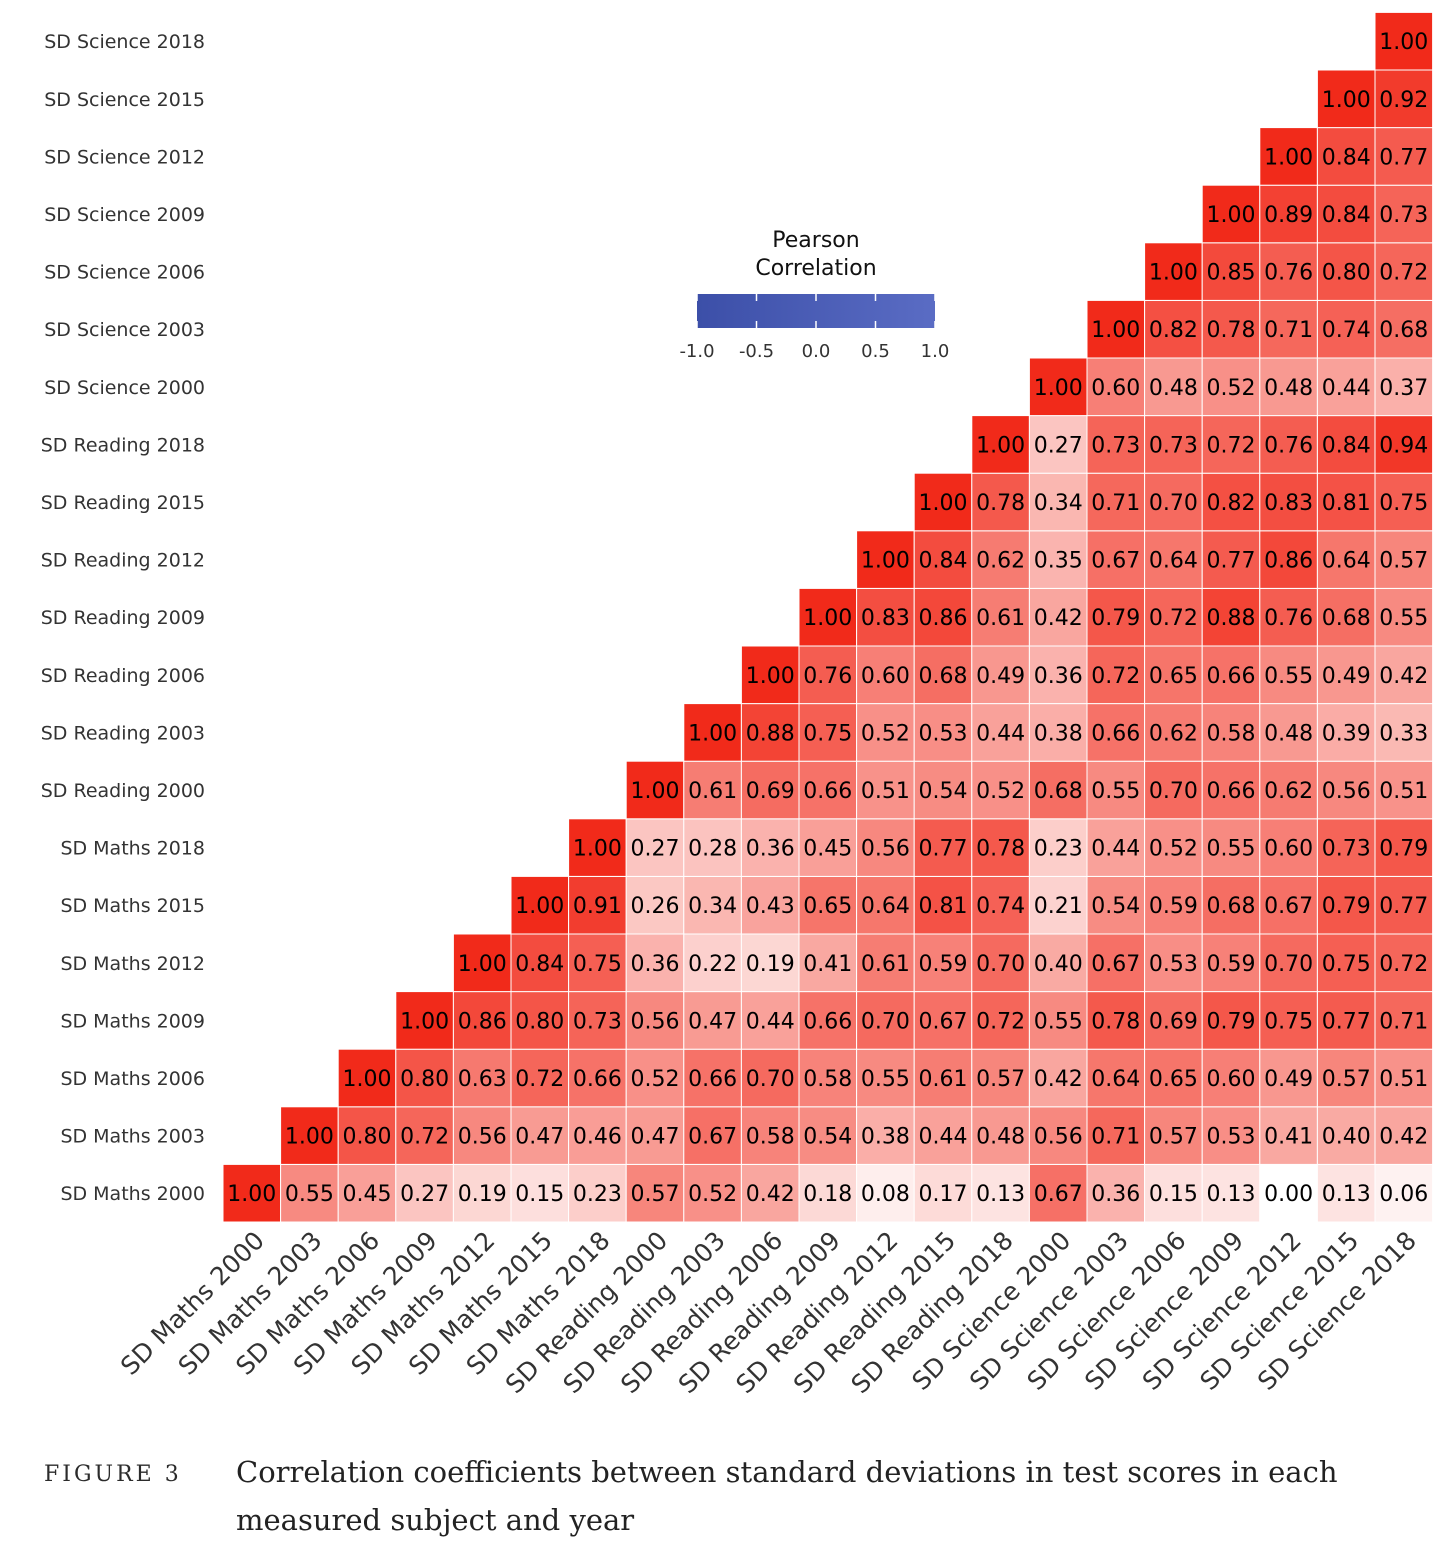 This screenshot has width=1456, height=1560. I want to click on heatmap-cell-value: 0.58, so click(827, 1079).